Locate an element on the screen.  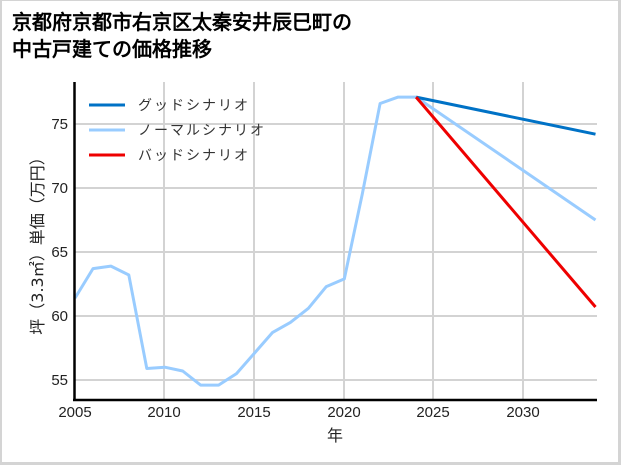
y-tick-60: 60 is located at coordinates (59, 316).